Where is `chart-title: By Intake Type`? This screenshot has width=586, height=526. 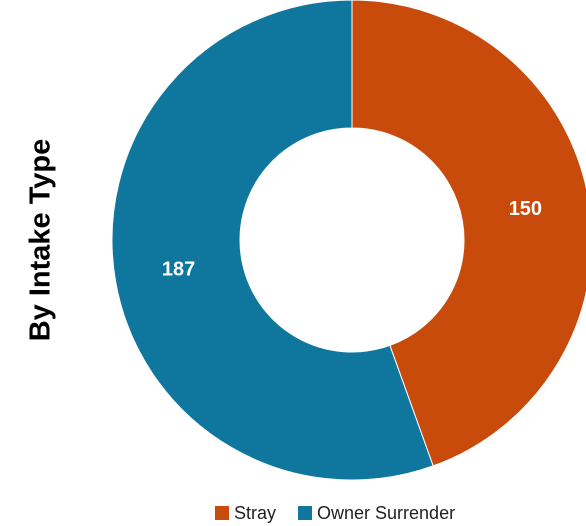
chart-title: By Intake Type is located at coordinates (41, 240).